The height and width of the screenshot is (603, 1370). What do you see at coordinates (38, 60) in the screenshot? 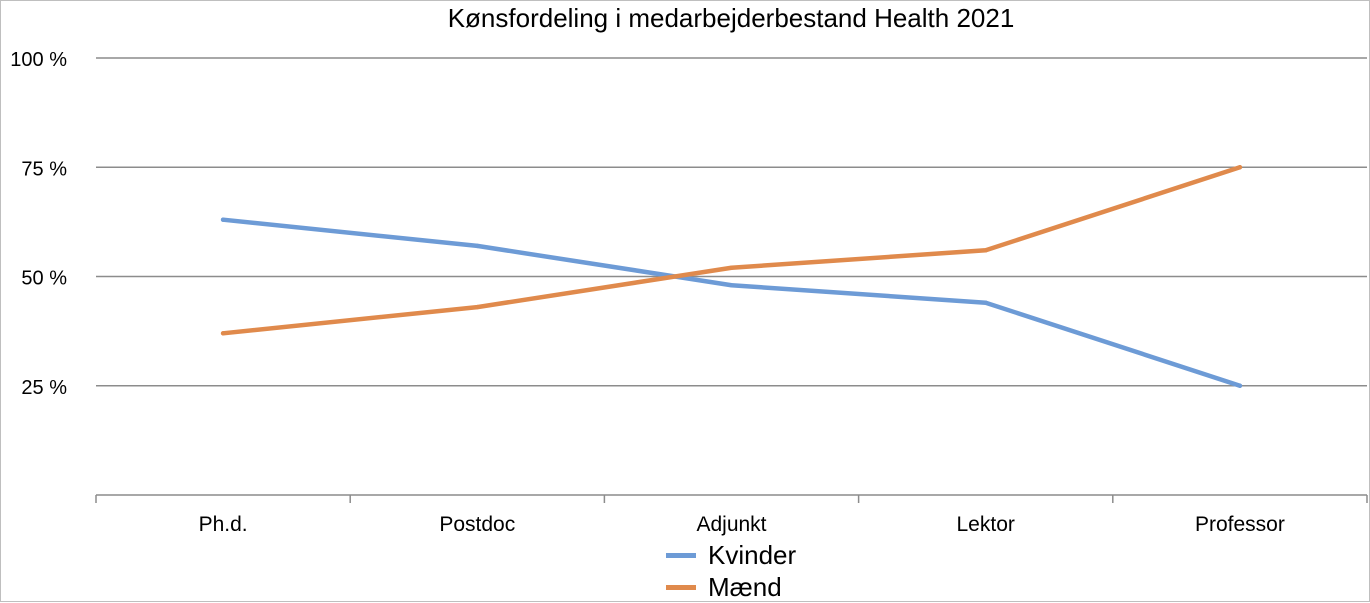
I see `y-tick-label: 100 %` at bounding box center [38, 60].